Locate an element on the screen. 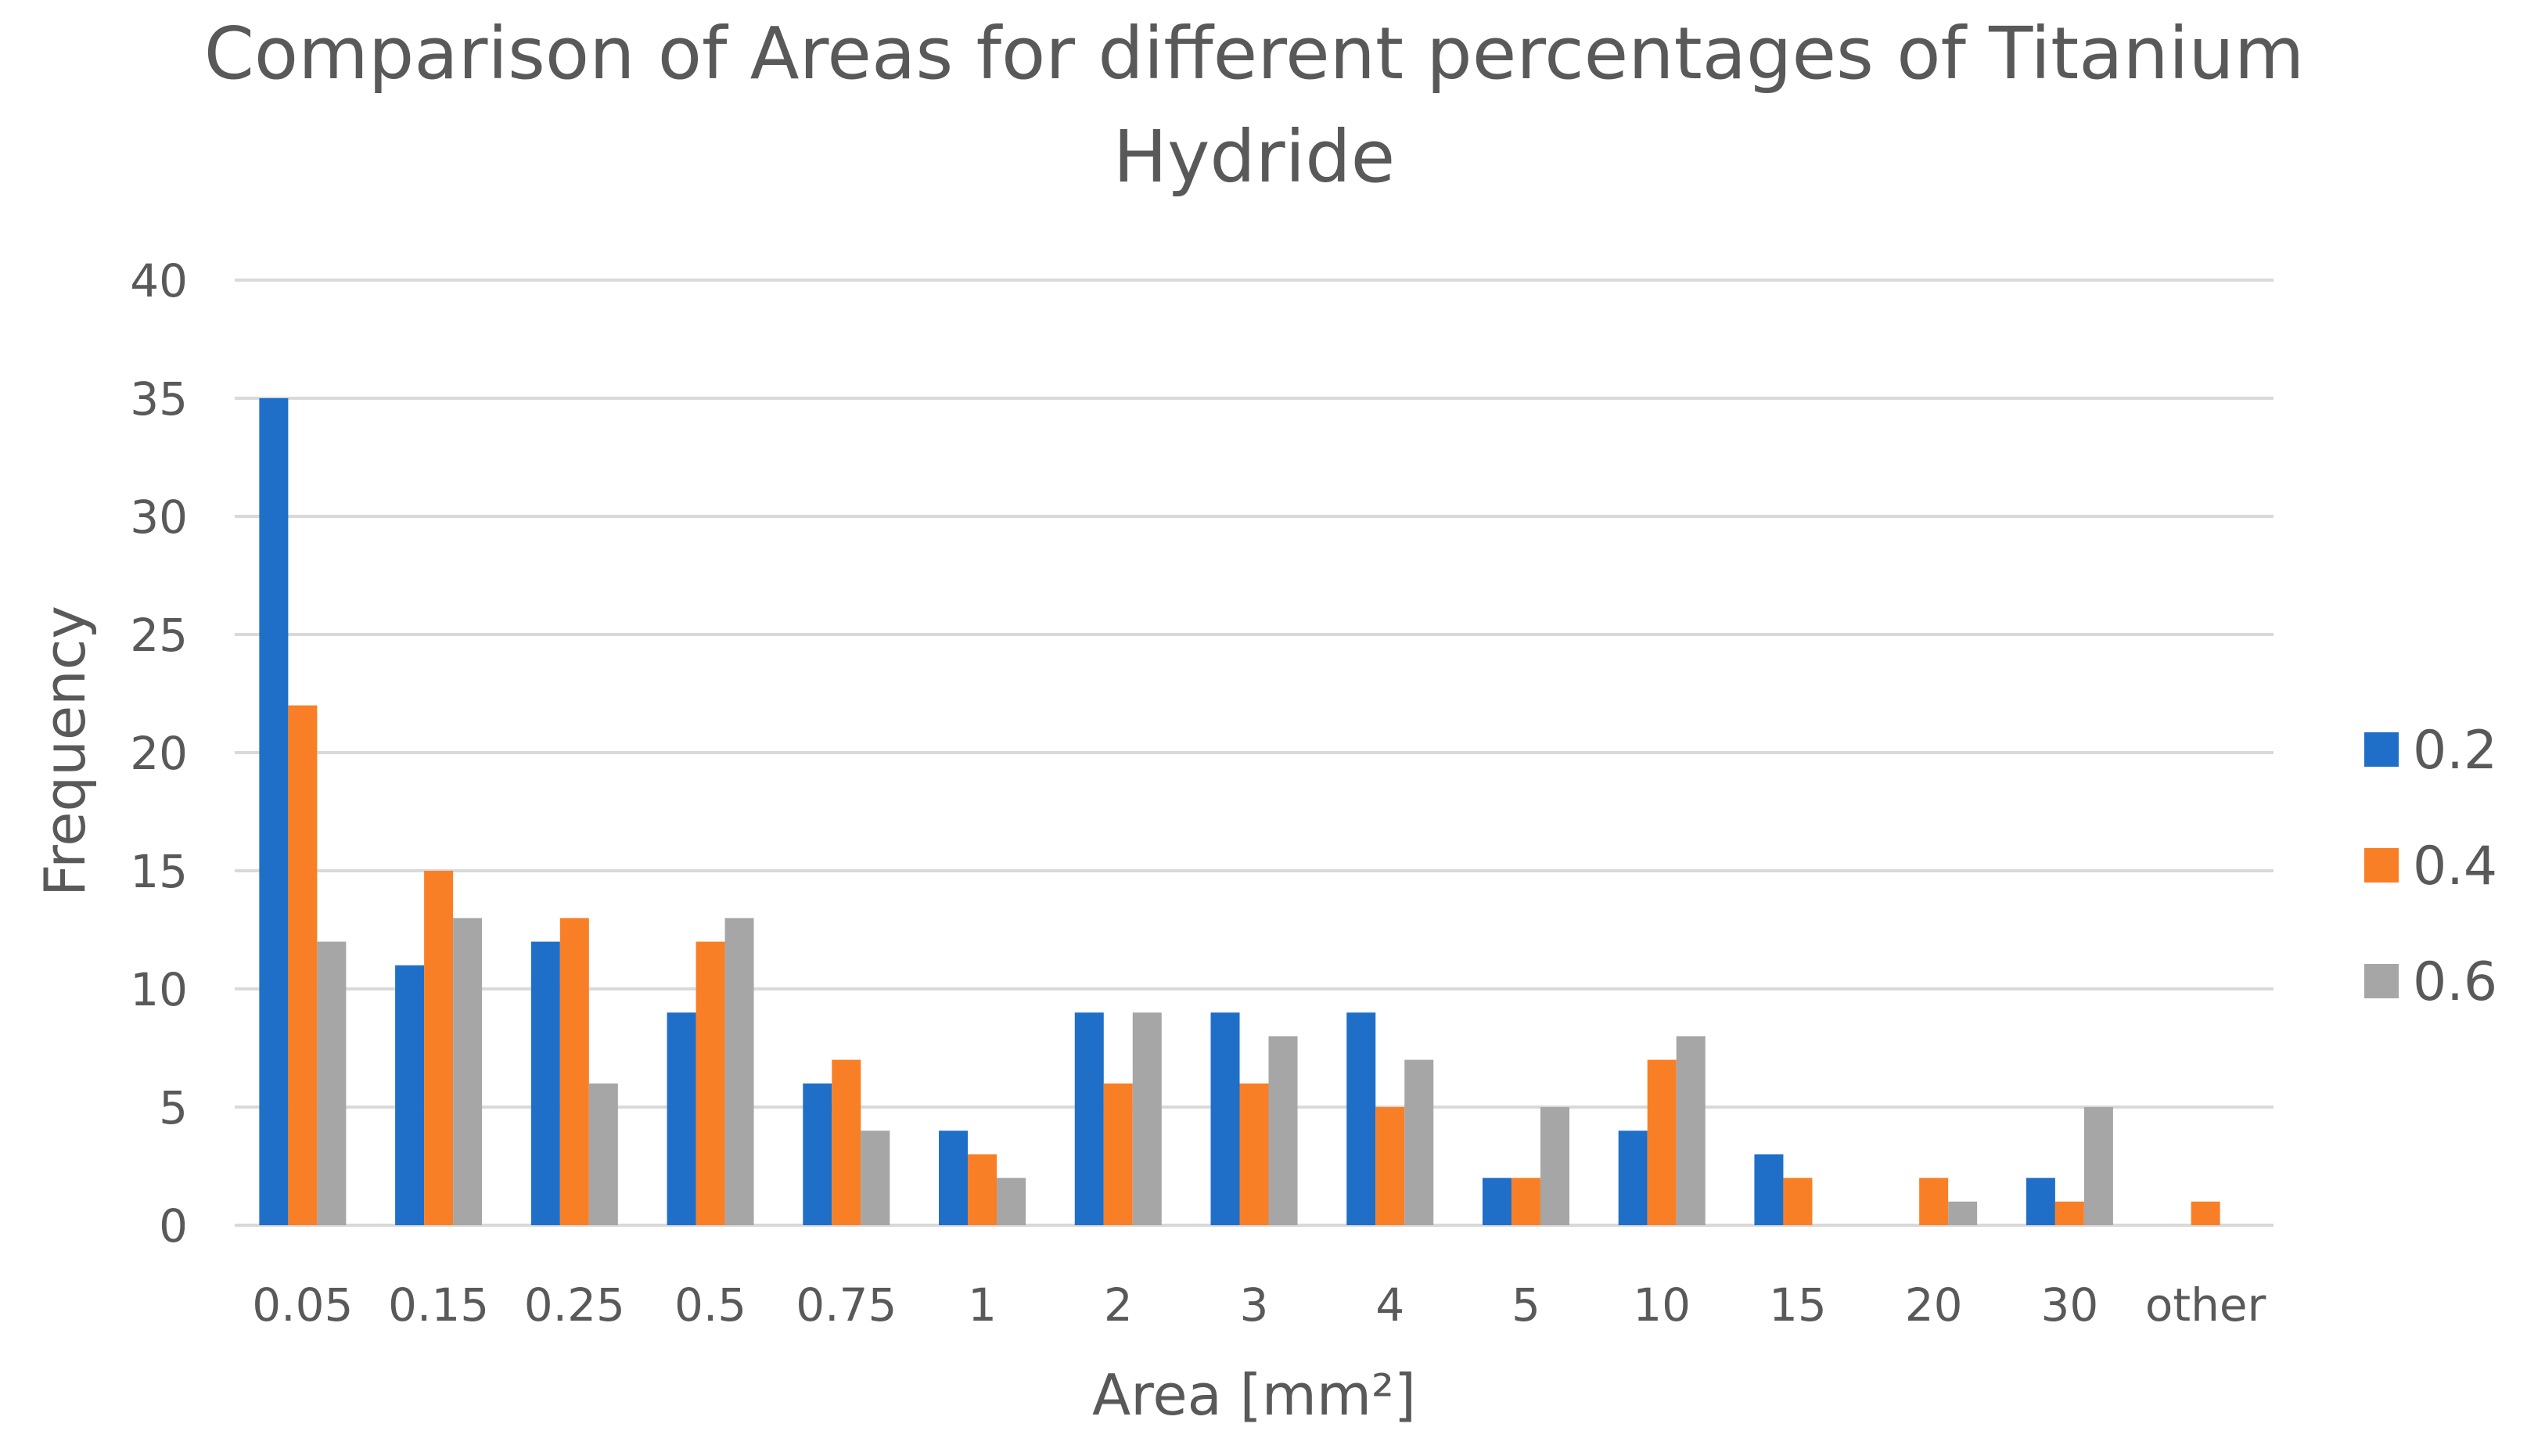  legend-label-0.4: 0.4 is located at coordinates (2455, 866).